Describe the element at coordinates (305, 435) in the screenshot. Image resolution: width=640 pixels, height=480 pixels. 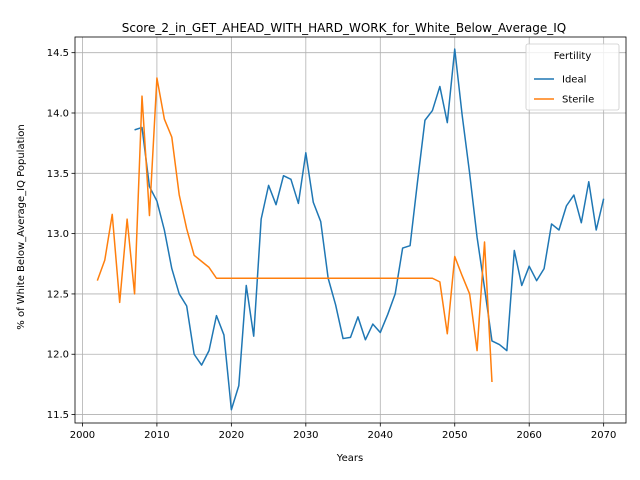
I see `x-tick-label: 2030` at that location.